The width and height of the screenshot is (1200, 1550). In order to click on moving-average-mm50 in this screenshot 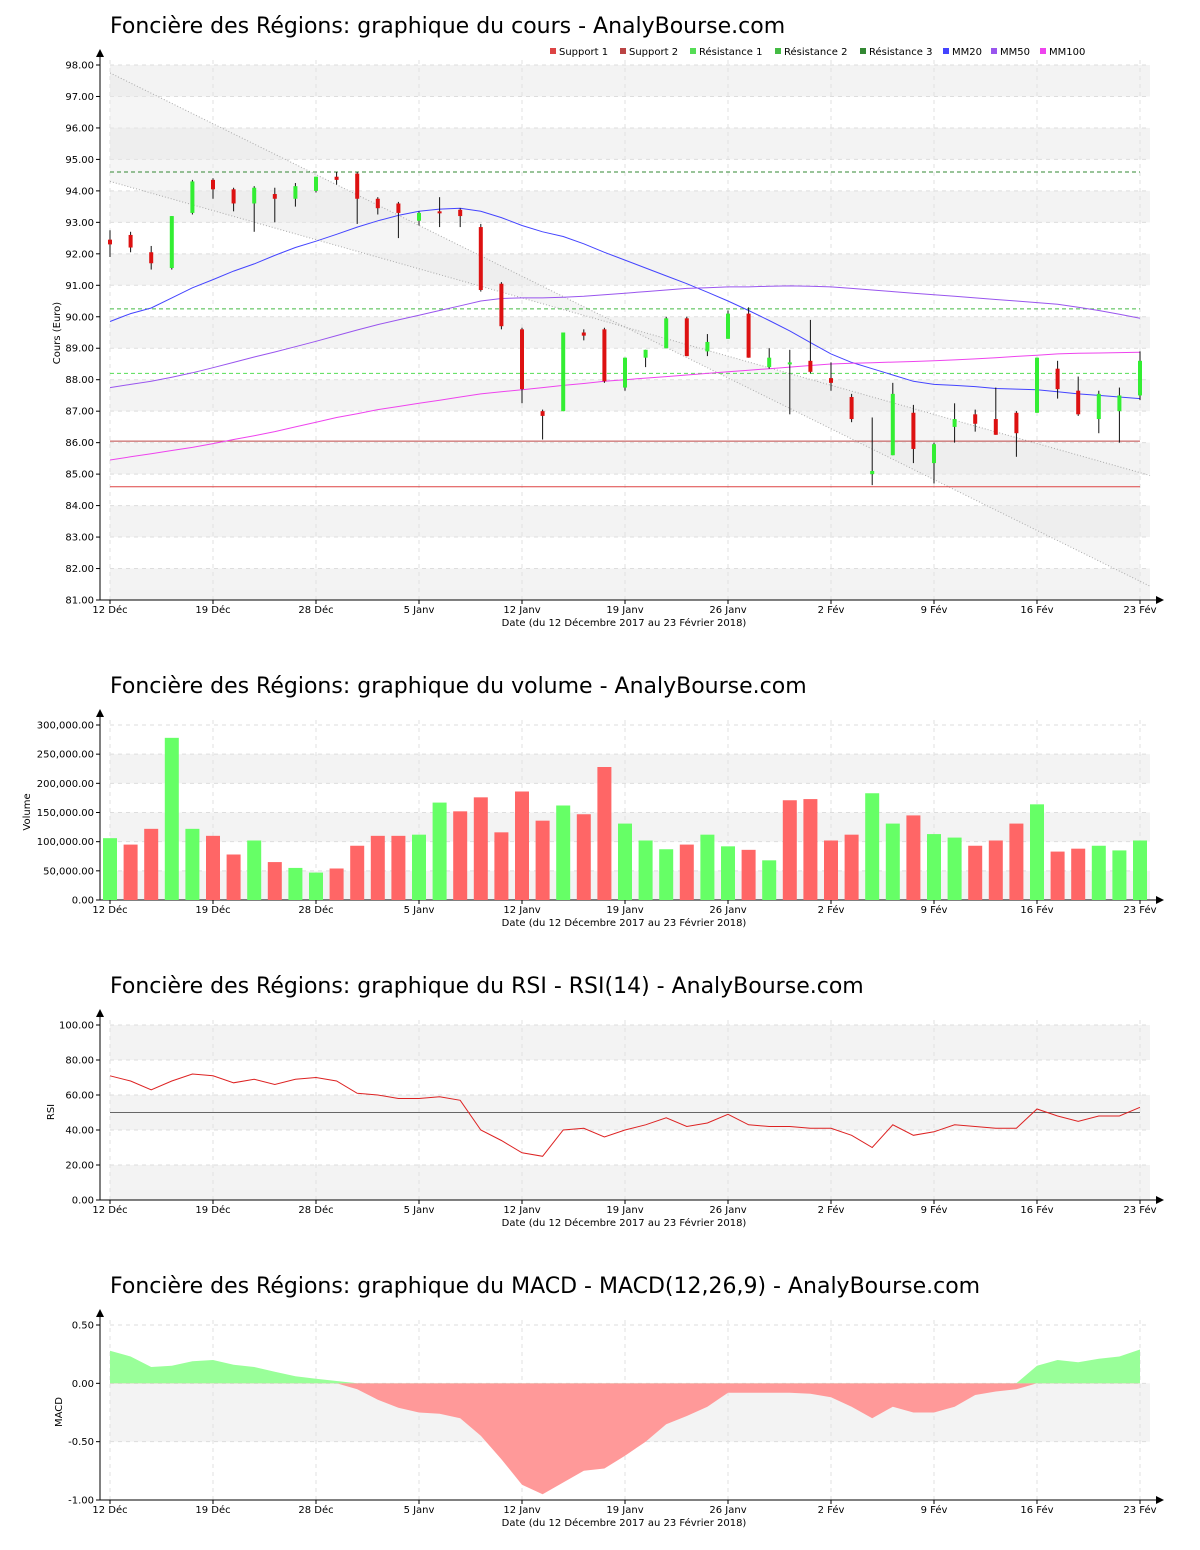, I will do `click(625, 337)`.